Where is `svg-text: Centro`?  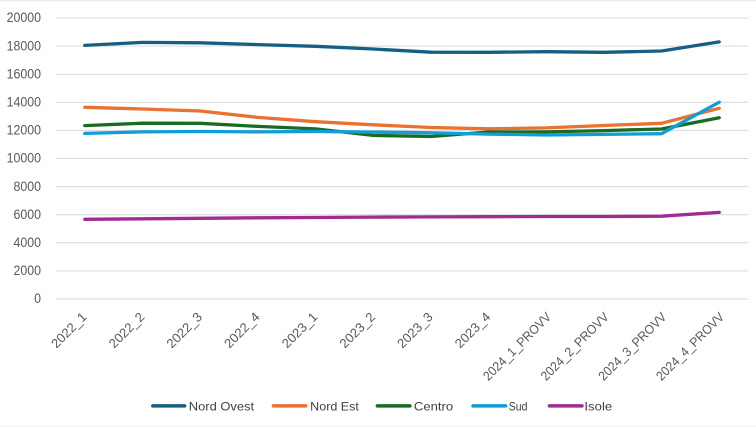
svg-text: Centro is located at coordinates (434, 406).